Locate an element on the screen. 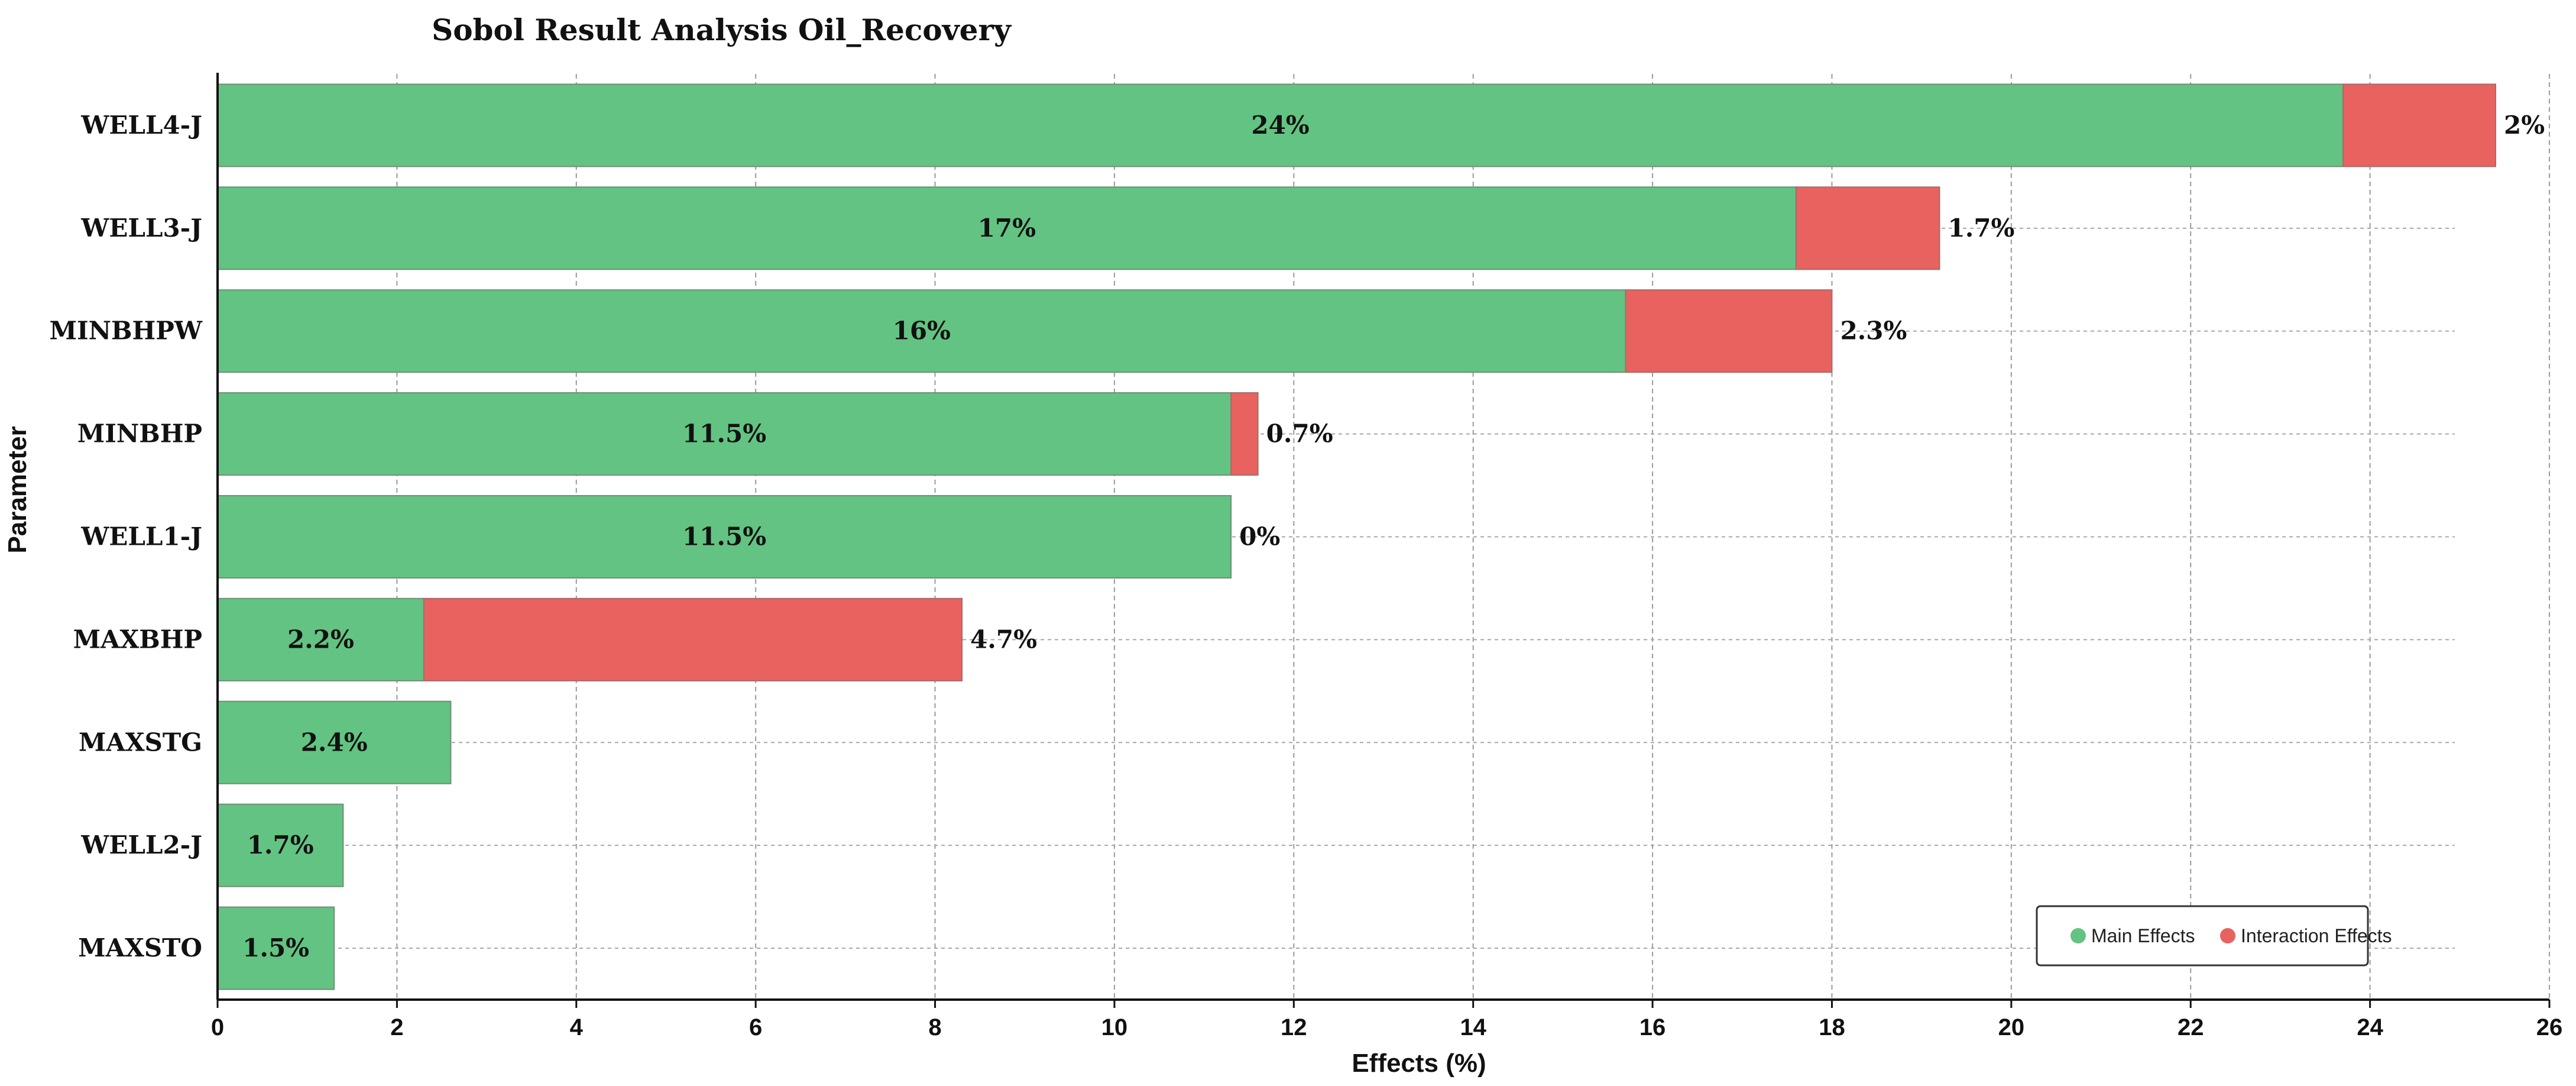 Image resolution: width=2576 pixels, height=1086 pixels. x-tick-label: 8 is located at coordinates (934, 1027).